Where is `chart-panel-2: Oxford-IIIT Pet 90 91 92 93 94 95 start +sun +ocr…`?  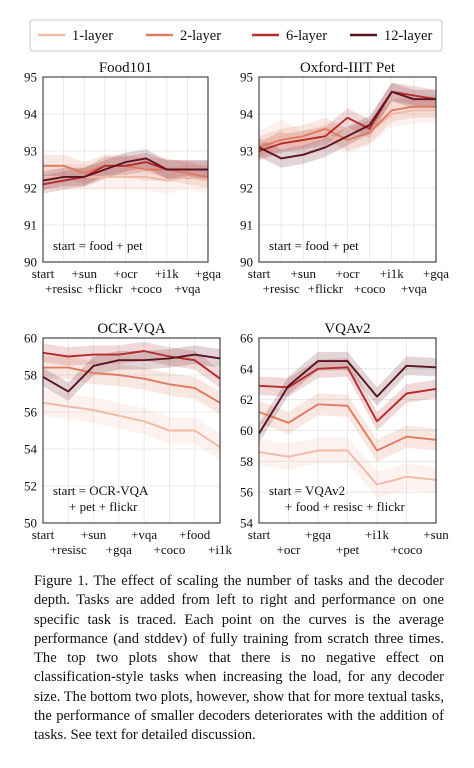 chart-panel-2: Oxford-IIIT Pet 90 91 92 93 94 95 start +sun +ocr… is located at coordinates (344, 178).